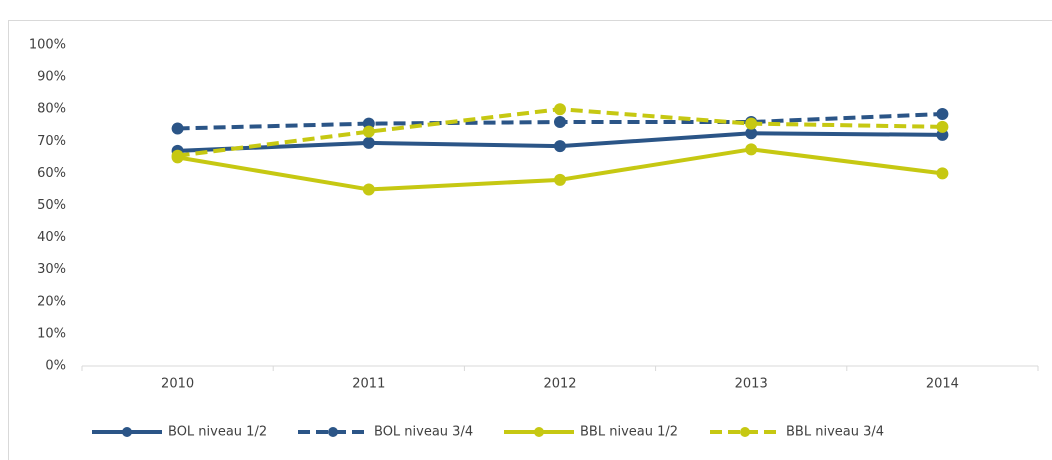 The image size is (1052, 460). I want to click on legend-label: BBL niveau 1/2, so click(629, 432).